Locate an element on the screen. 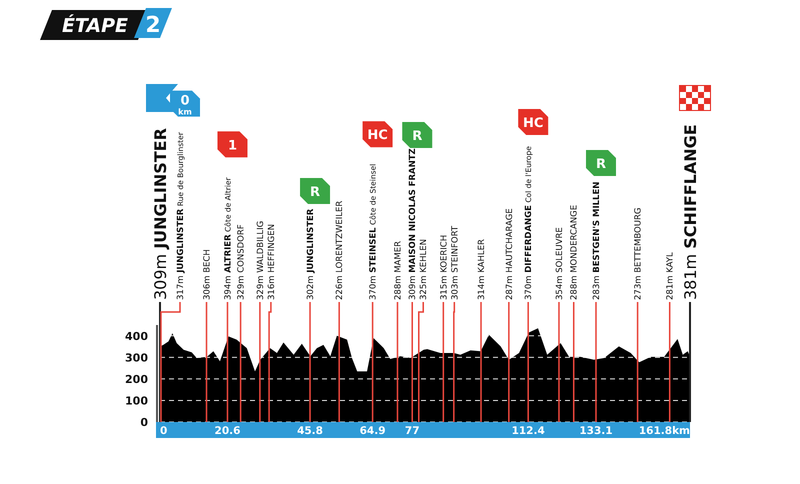 The height and width of the screenshot is (484, 800). ref-line-label: 329m CONSDORF is located at coordinates (241, 262).